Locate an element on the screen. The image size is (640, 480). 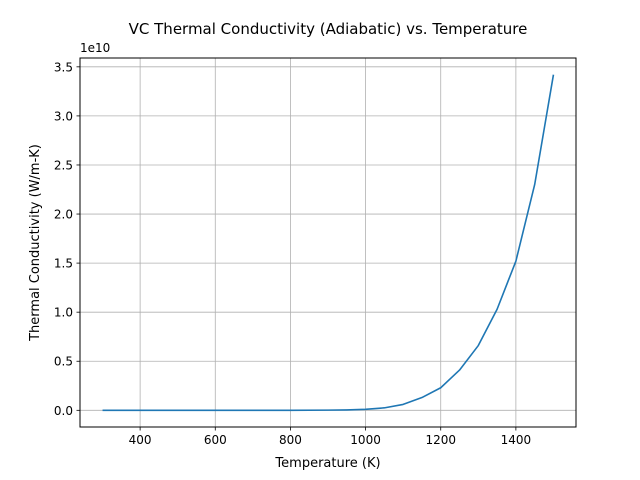
y-tick-label: 2.5 is located at coordinates (63, 165).